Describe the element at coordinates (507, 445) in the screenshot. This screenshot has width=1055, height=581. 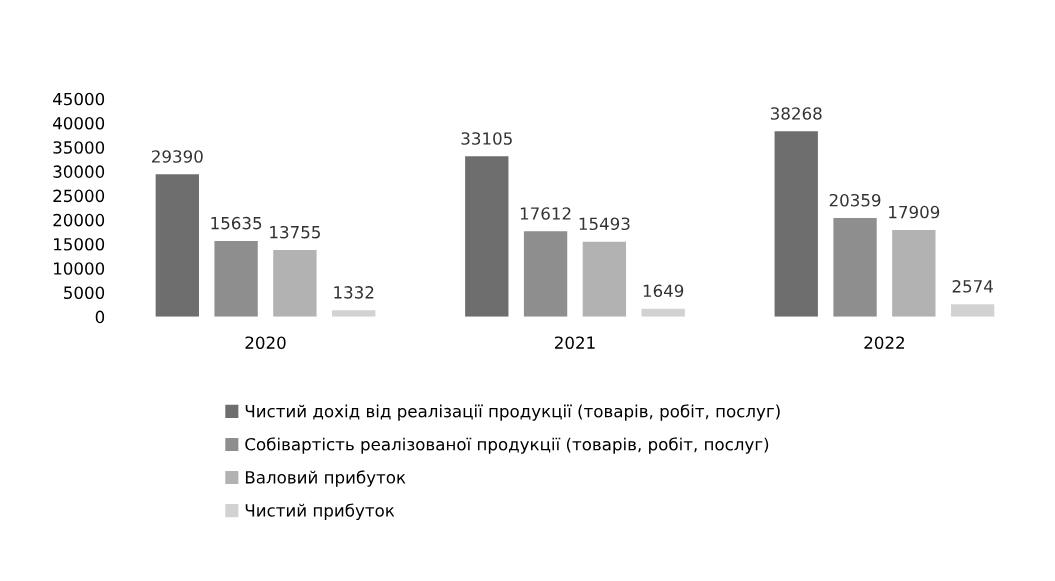
I see `legend-label: Собівартість реалізованої продукції (товарів, робіт, послуг)` at that location.